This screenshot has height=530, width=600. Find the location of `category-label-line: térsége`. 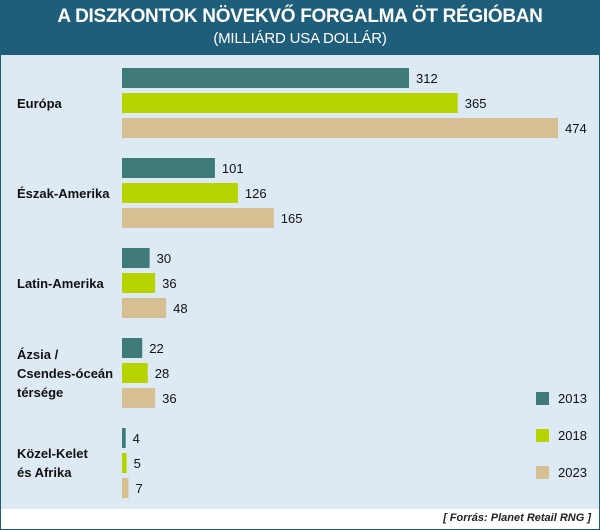

category-label-line: térsége is located at coordinates (40, 392).